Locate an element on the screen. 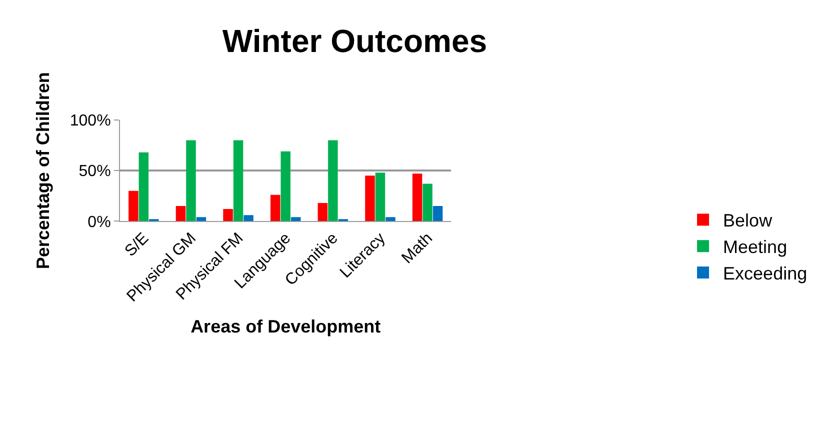 The image size is (825, 423). y-axis-title: Percentage of Children is located at coordinates (43, 171).